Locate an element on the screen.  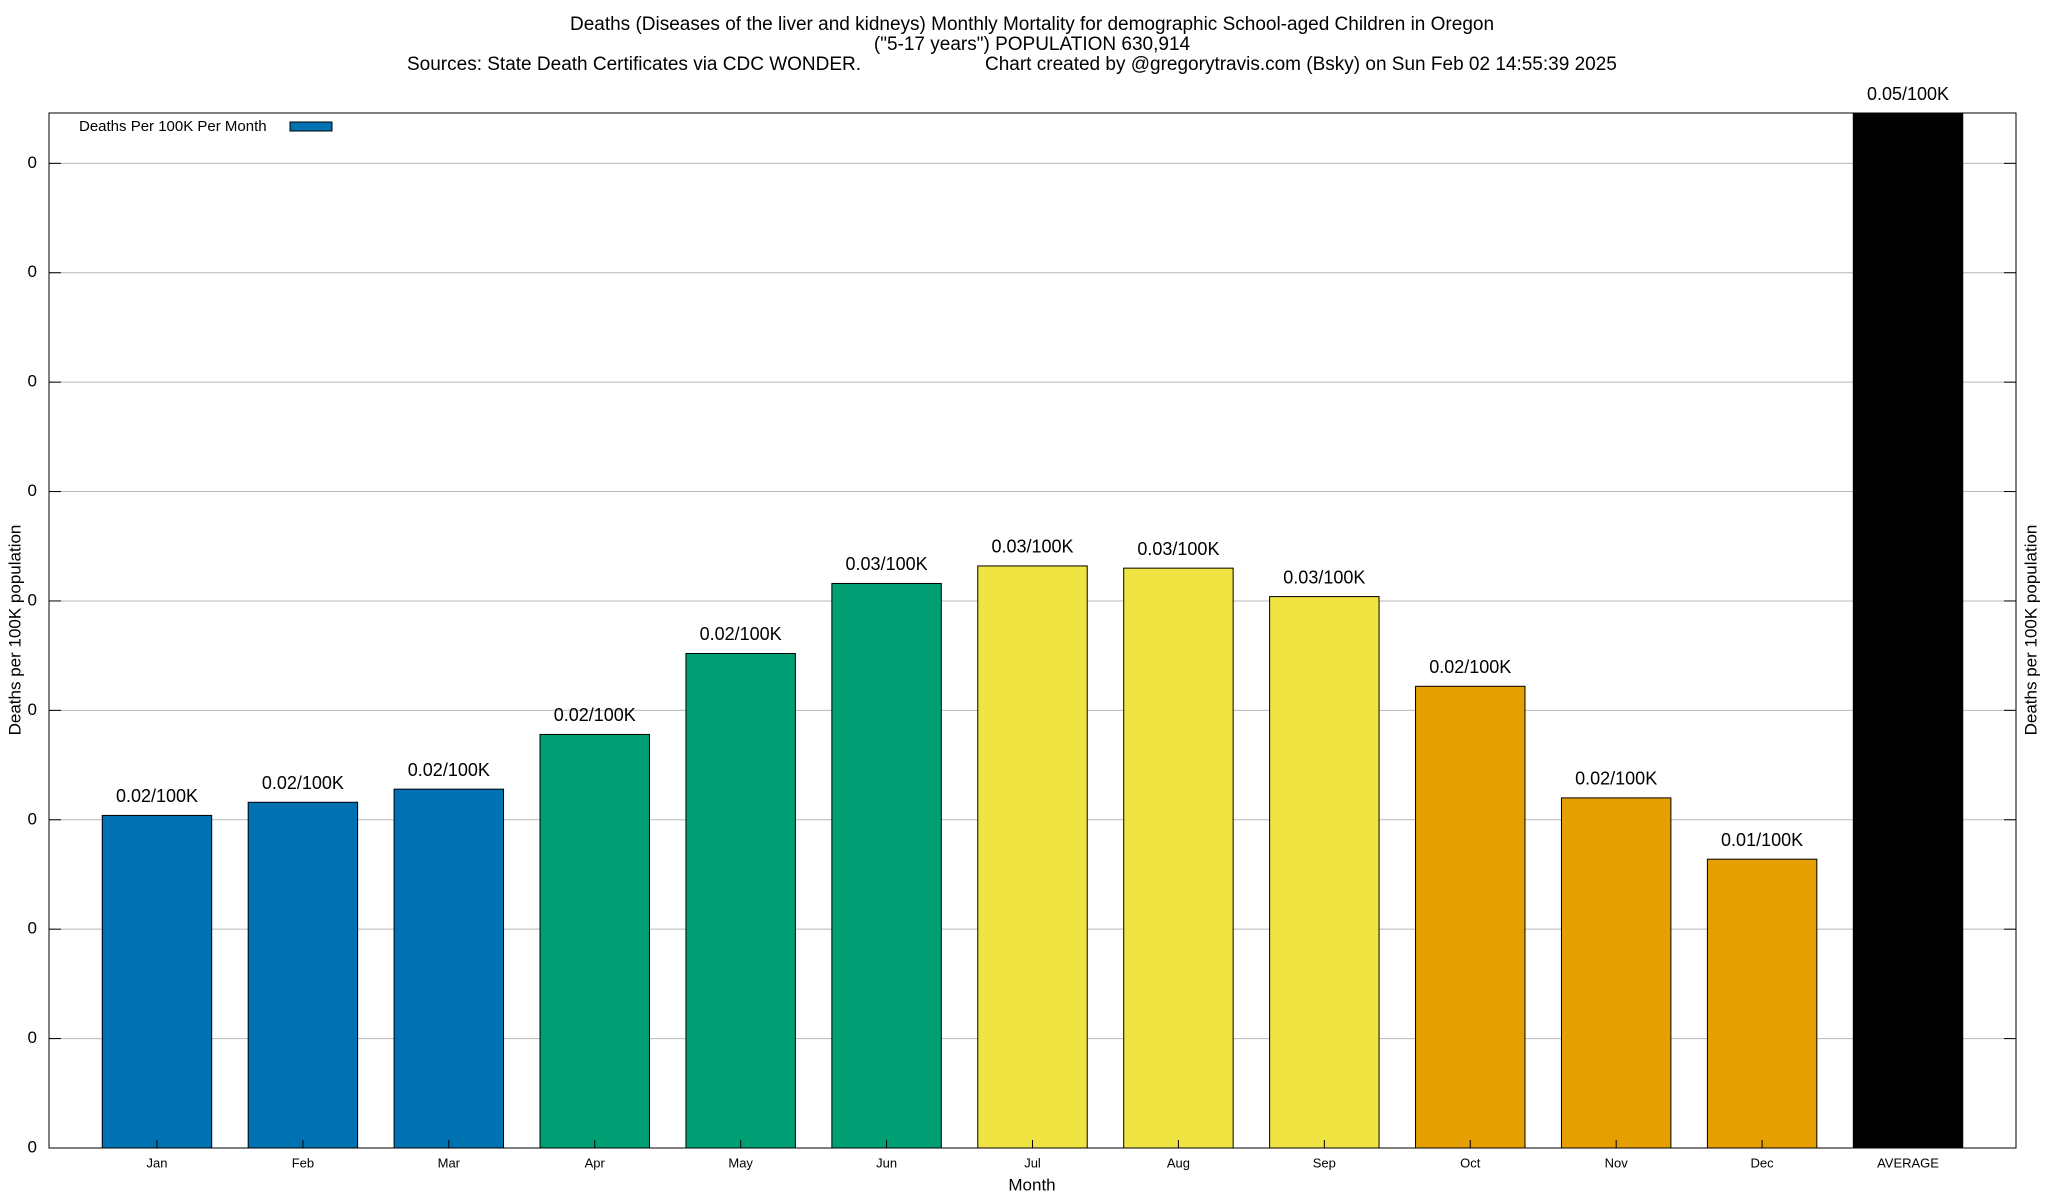
x-tick-label: Mar is located at coordinates (449, 1162).